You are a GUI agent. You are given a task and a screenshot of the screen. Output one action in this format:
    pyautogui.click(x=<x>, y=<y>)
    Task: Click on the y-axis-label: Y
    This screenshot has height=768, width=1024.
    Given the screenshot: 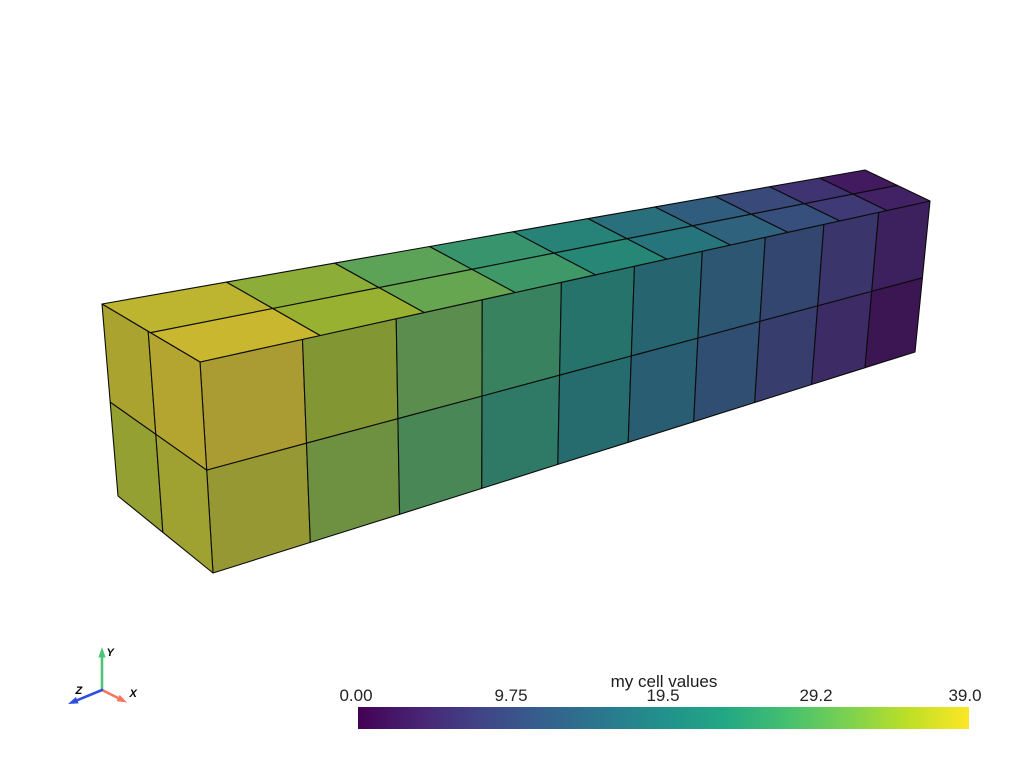 What is the action you would take?
    pyautogui.click(x=111, y=653)
    